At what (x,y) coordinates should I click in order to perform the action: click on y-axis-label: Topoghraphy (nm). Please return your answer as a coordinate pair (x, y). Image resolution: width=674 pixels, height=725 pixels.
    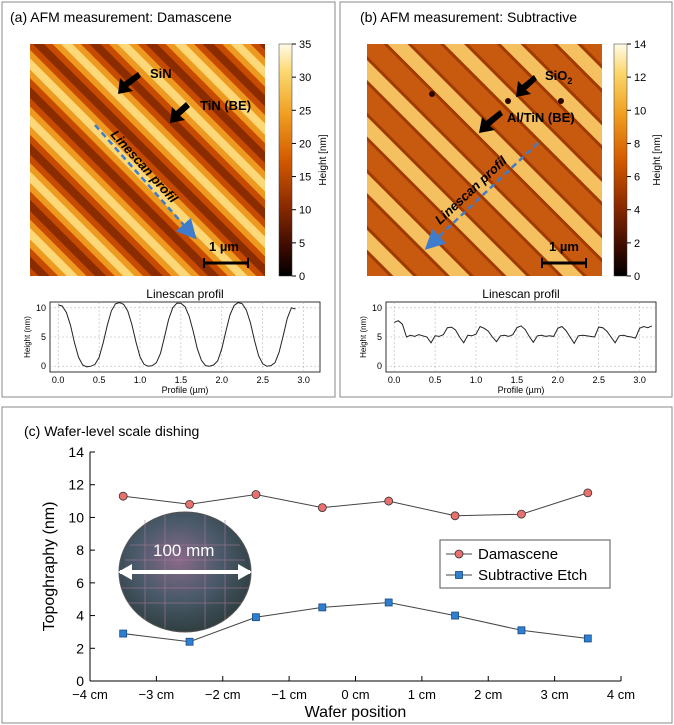
    Looking at the image, I should click on (49, 567).